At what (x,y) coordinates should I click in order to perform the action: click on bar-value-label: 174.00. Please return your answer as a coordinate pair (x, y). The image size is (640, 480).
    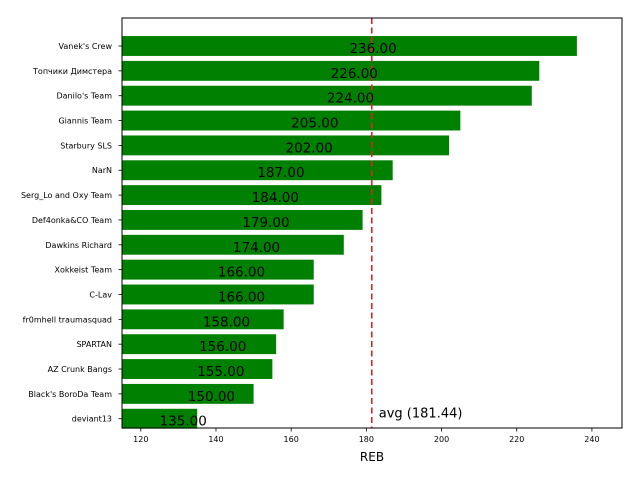
    Looking at the image, I should click on (256, 248).